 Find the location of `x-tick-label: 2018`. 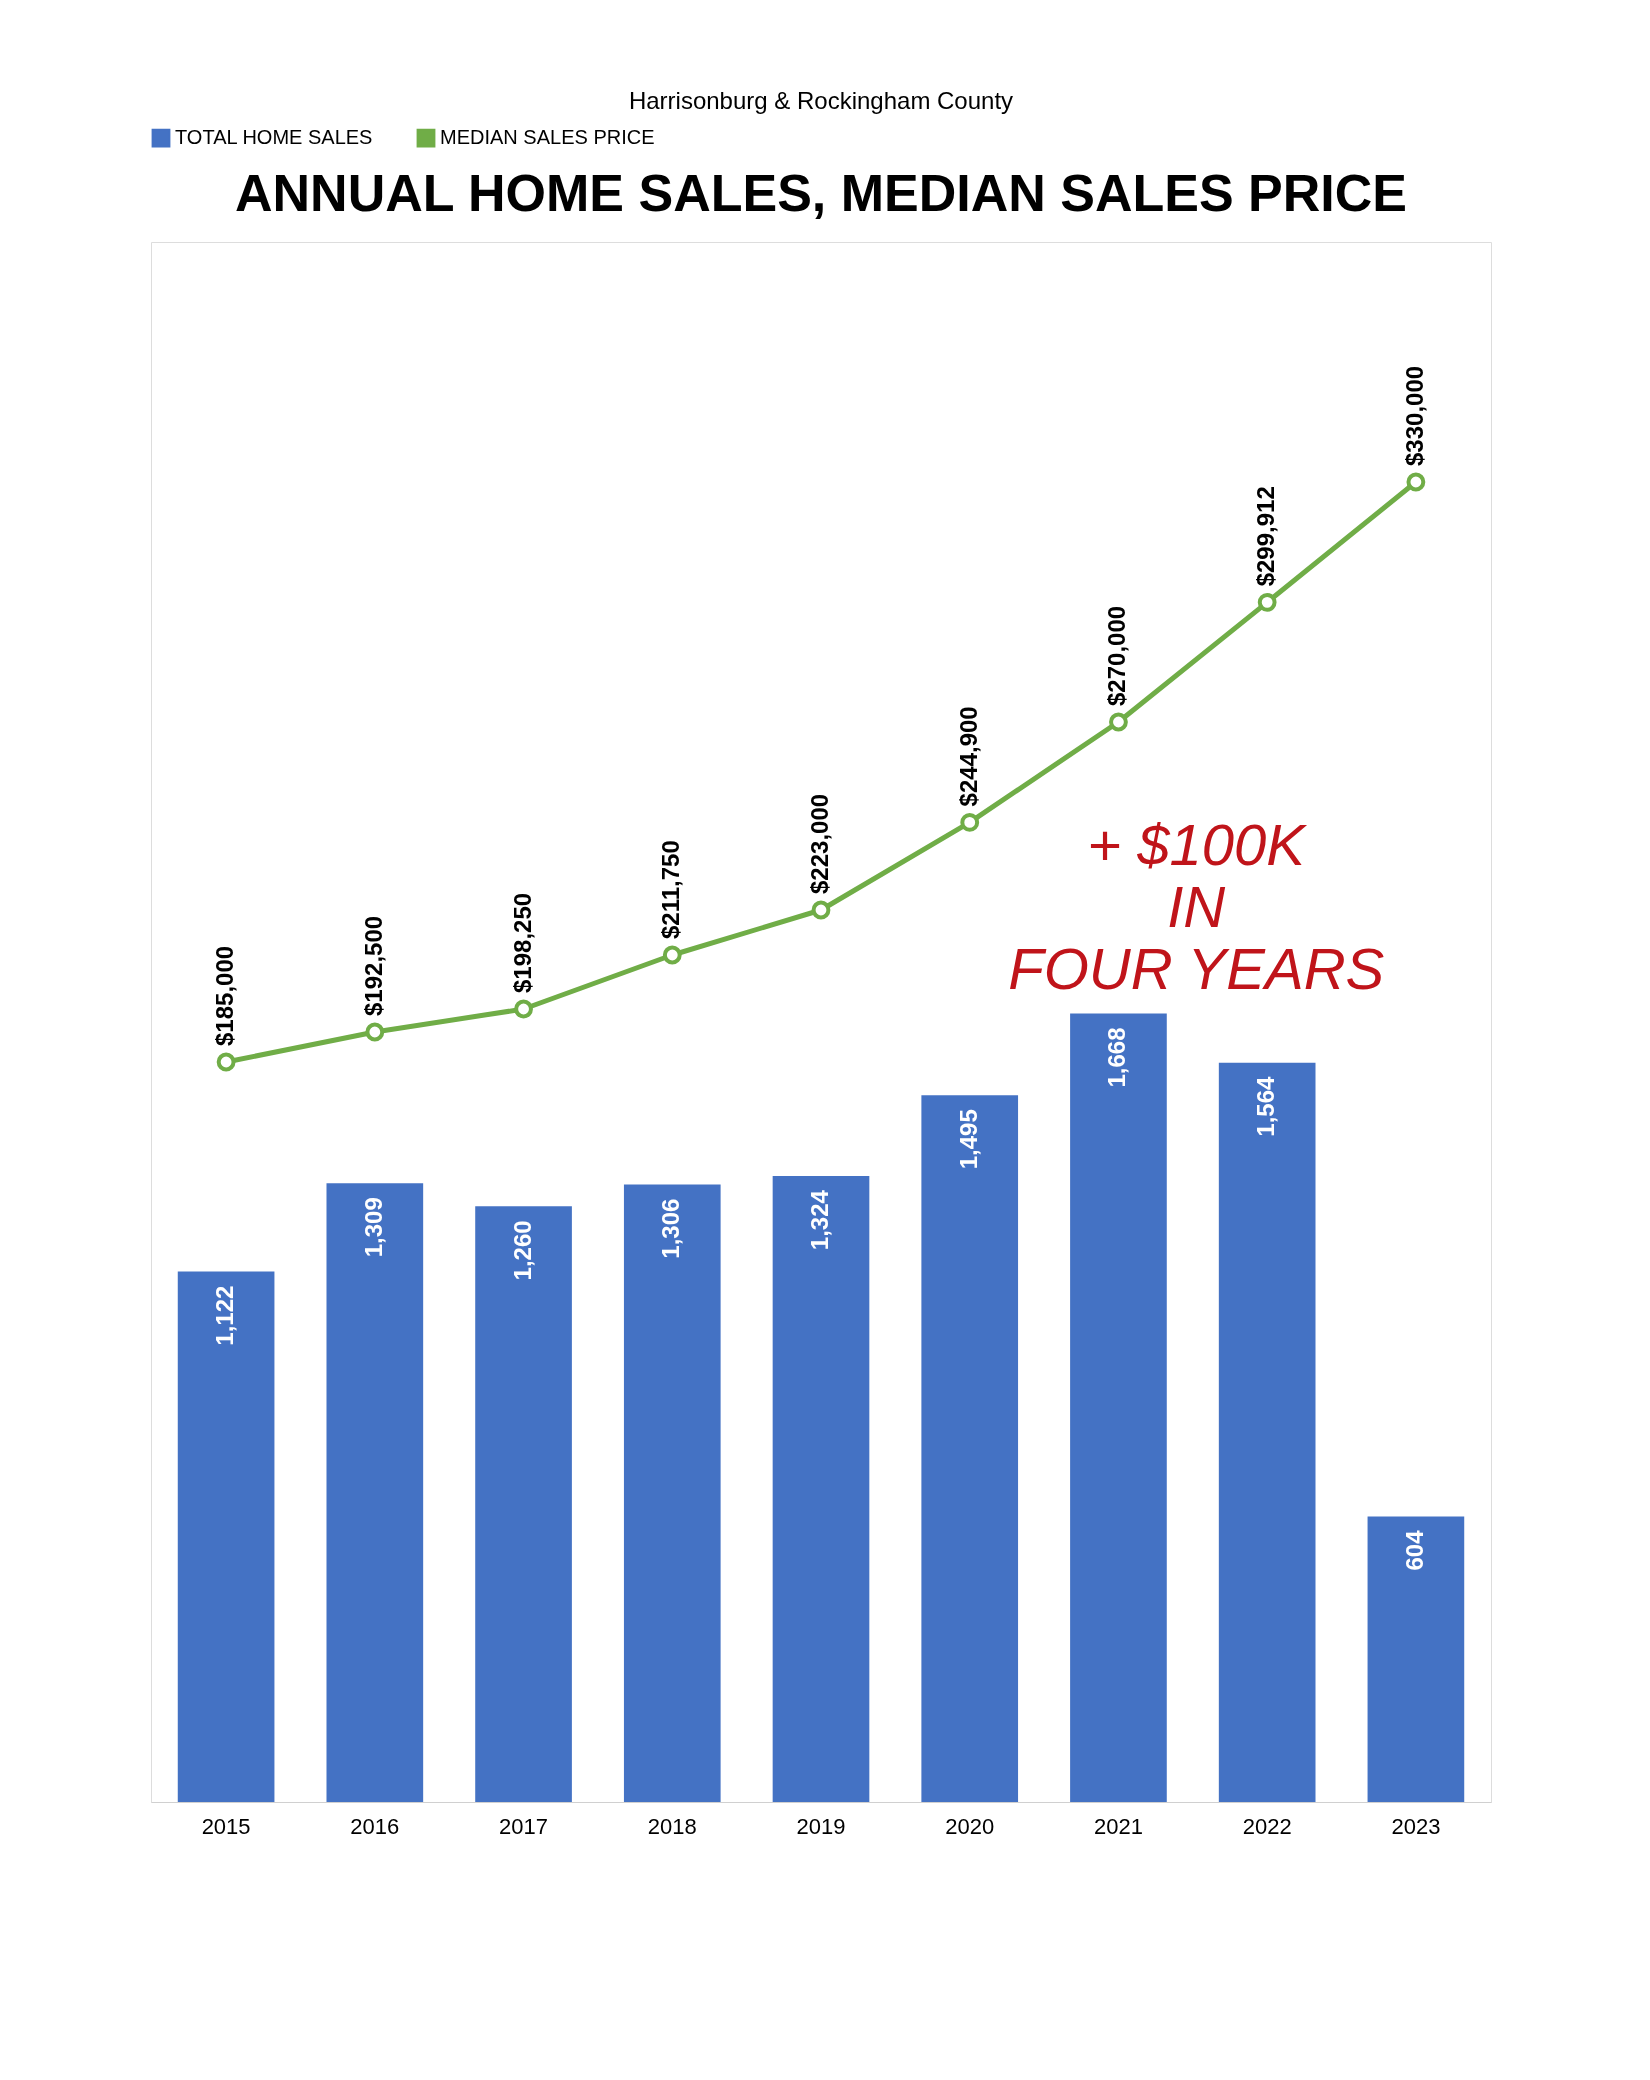

x-tick-label: 2018 is located at coordinates (672, 1826).